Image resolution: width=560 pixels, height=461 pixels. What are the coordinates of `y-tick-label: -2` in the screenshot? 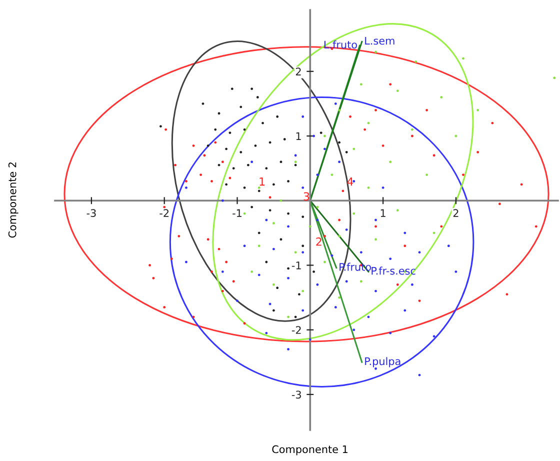 It's located at (296, 330).